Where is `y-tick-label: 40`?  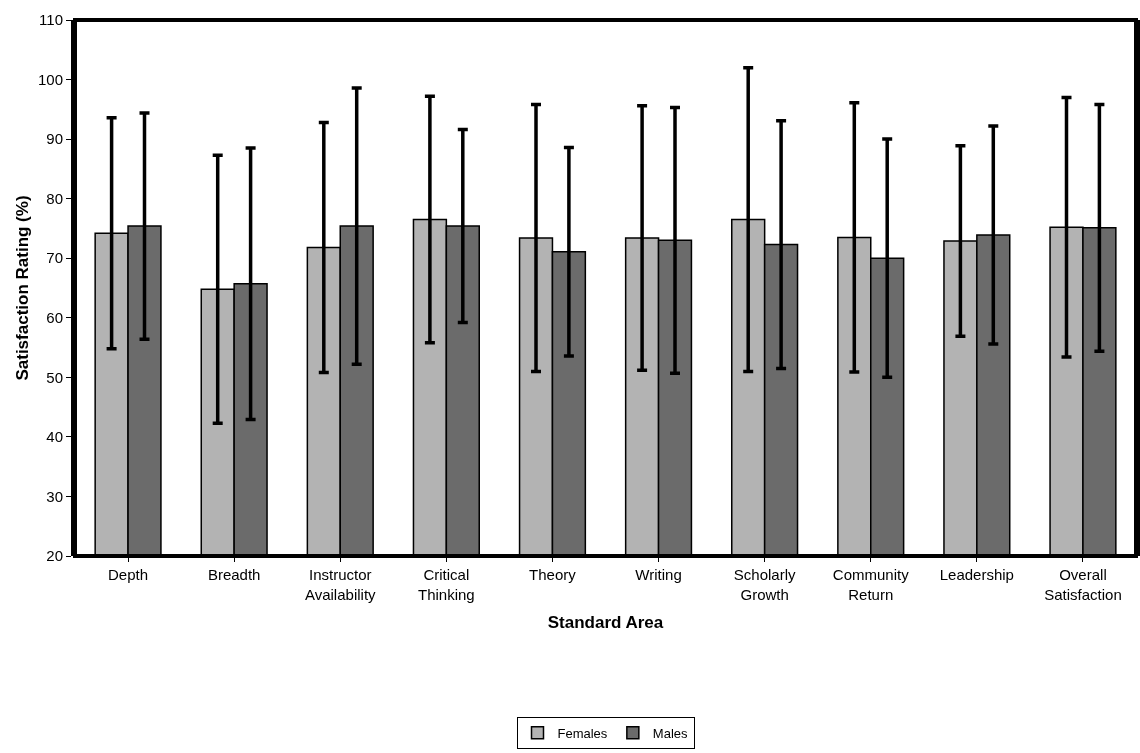 y-tick-label: 40 is located at coordinates (54, 437).